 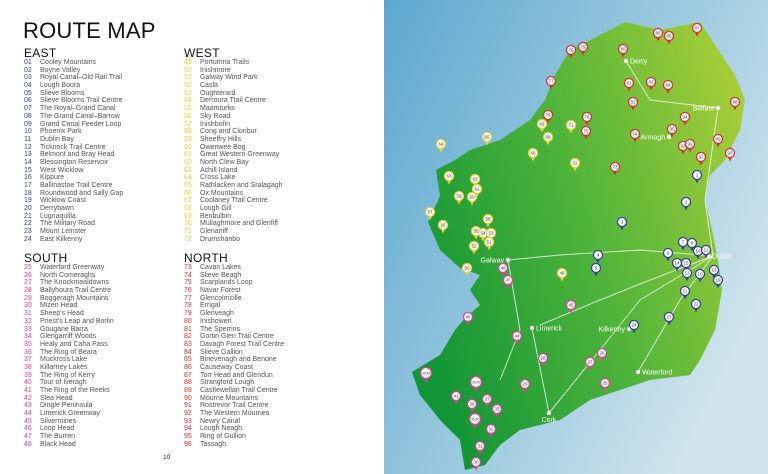 What do you see at coordinates (188, 344) in the screenshot?
I see `route-number: 83` at bounding box center [188, 344].